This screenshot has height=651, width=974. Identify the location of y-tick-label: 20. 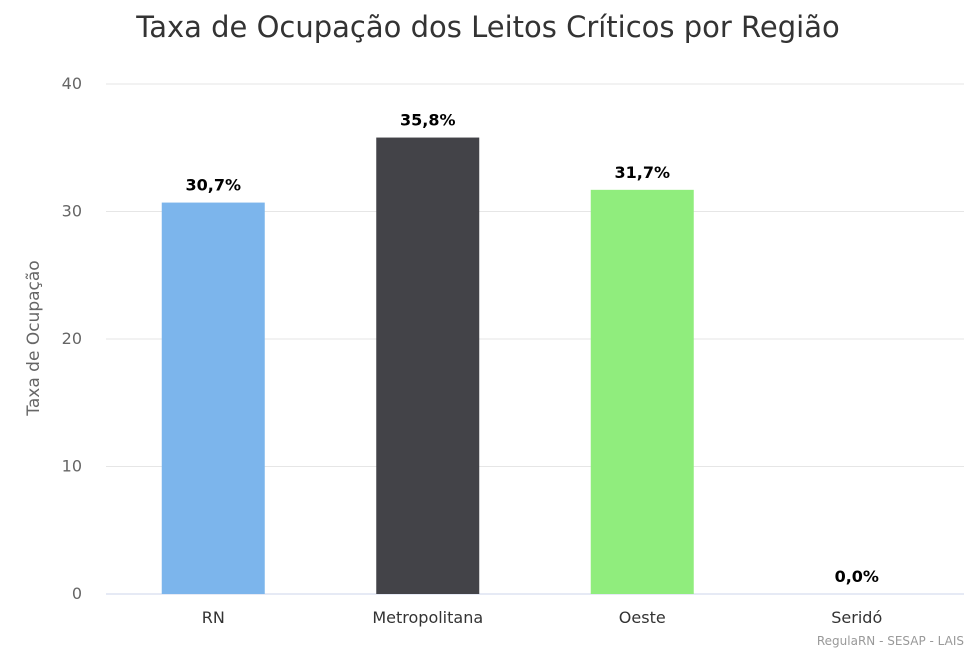
(72, 338).